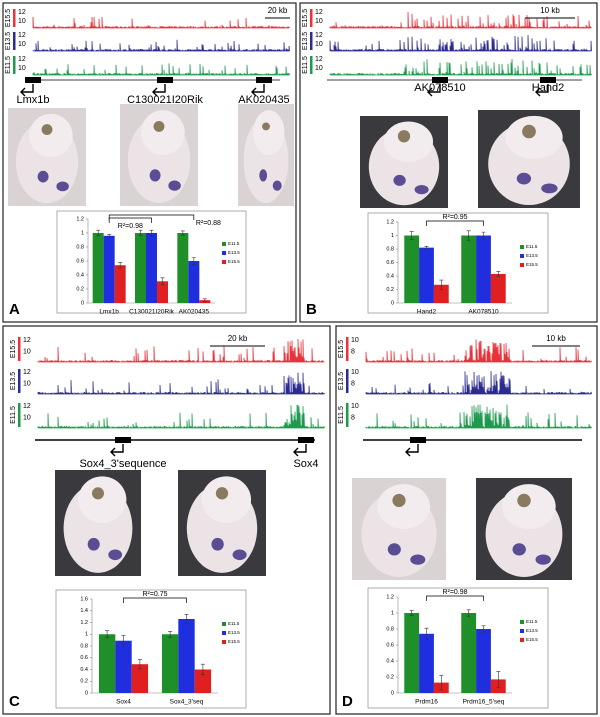 This screenshot has height=717, width=600. What do you see at coordinates (208, 223) in the screenshot?
I see `r-squared: R²=0.88` at bounding box center [208, 223].